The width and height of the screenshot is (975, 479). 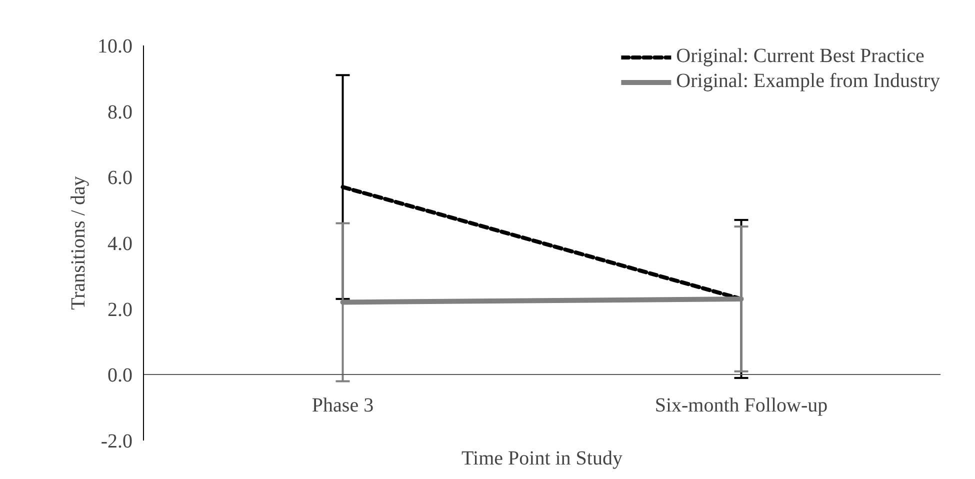 What do you see at coordinates (120, 178) in the screenshot?
I see `y-tick-label: 6.0` at bounding box center [120, 178].